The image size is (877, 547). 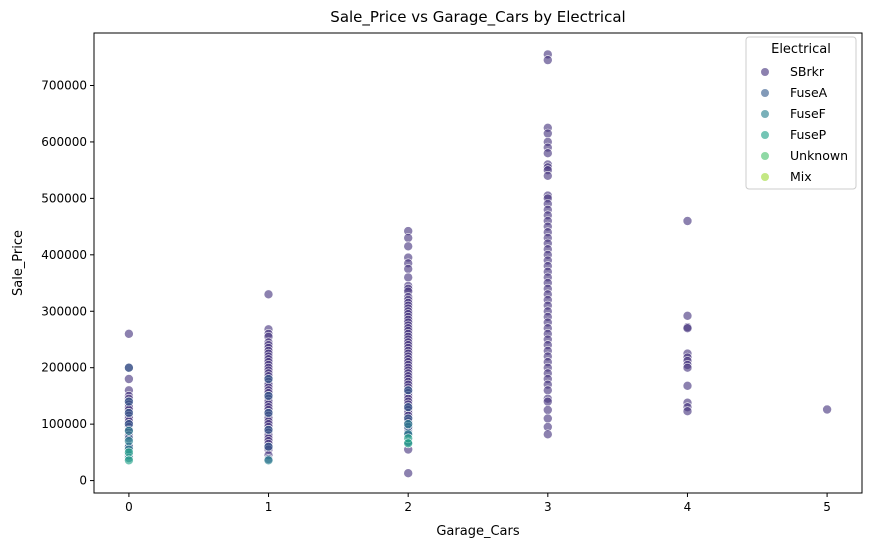 What do you see at coordinates (808, 134) in the screenshot?
I see `legend-item-label: FuseP` at bounding box center [808, 134].